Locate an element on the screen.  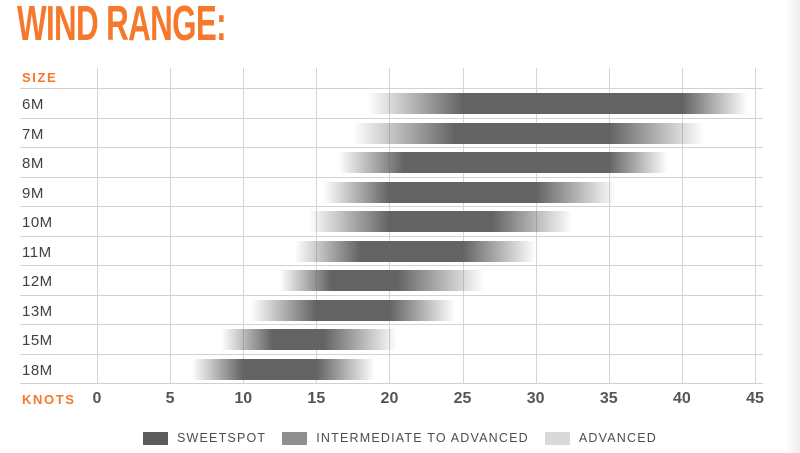
chart-row: 6M is located at coordinates (391, 103).